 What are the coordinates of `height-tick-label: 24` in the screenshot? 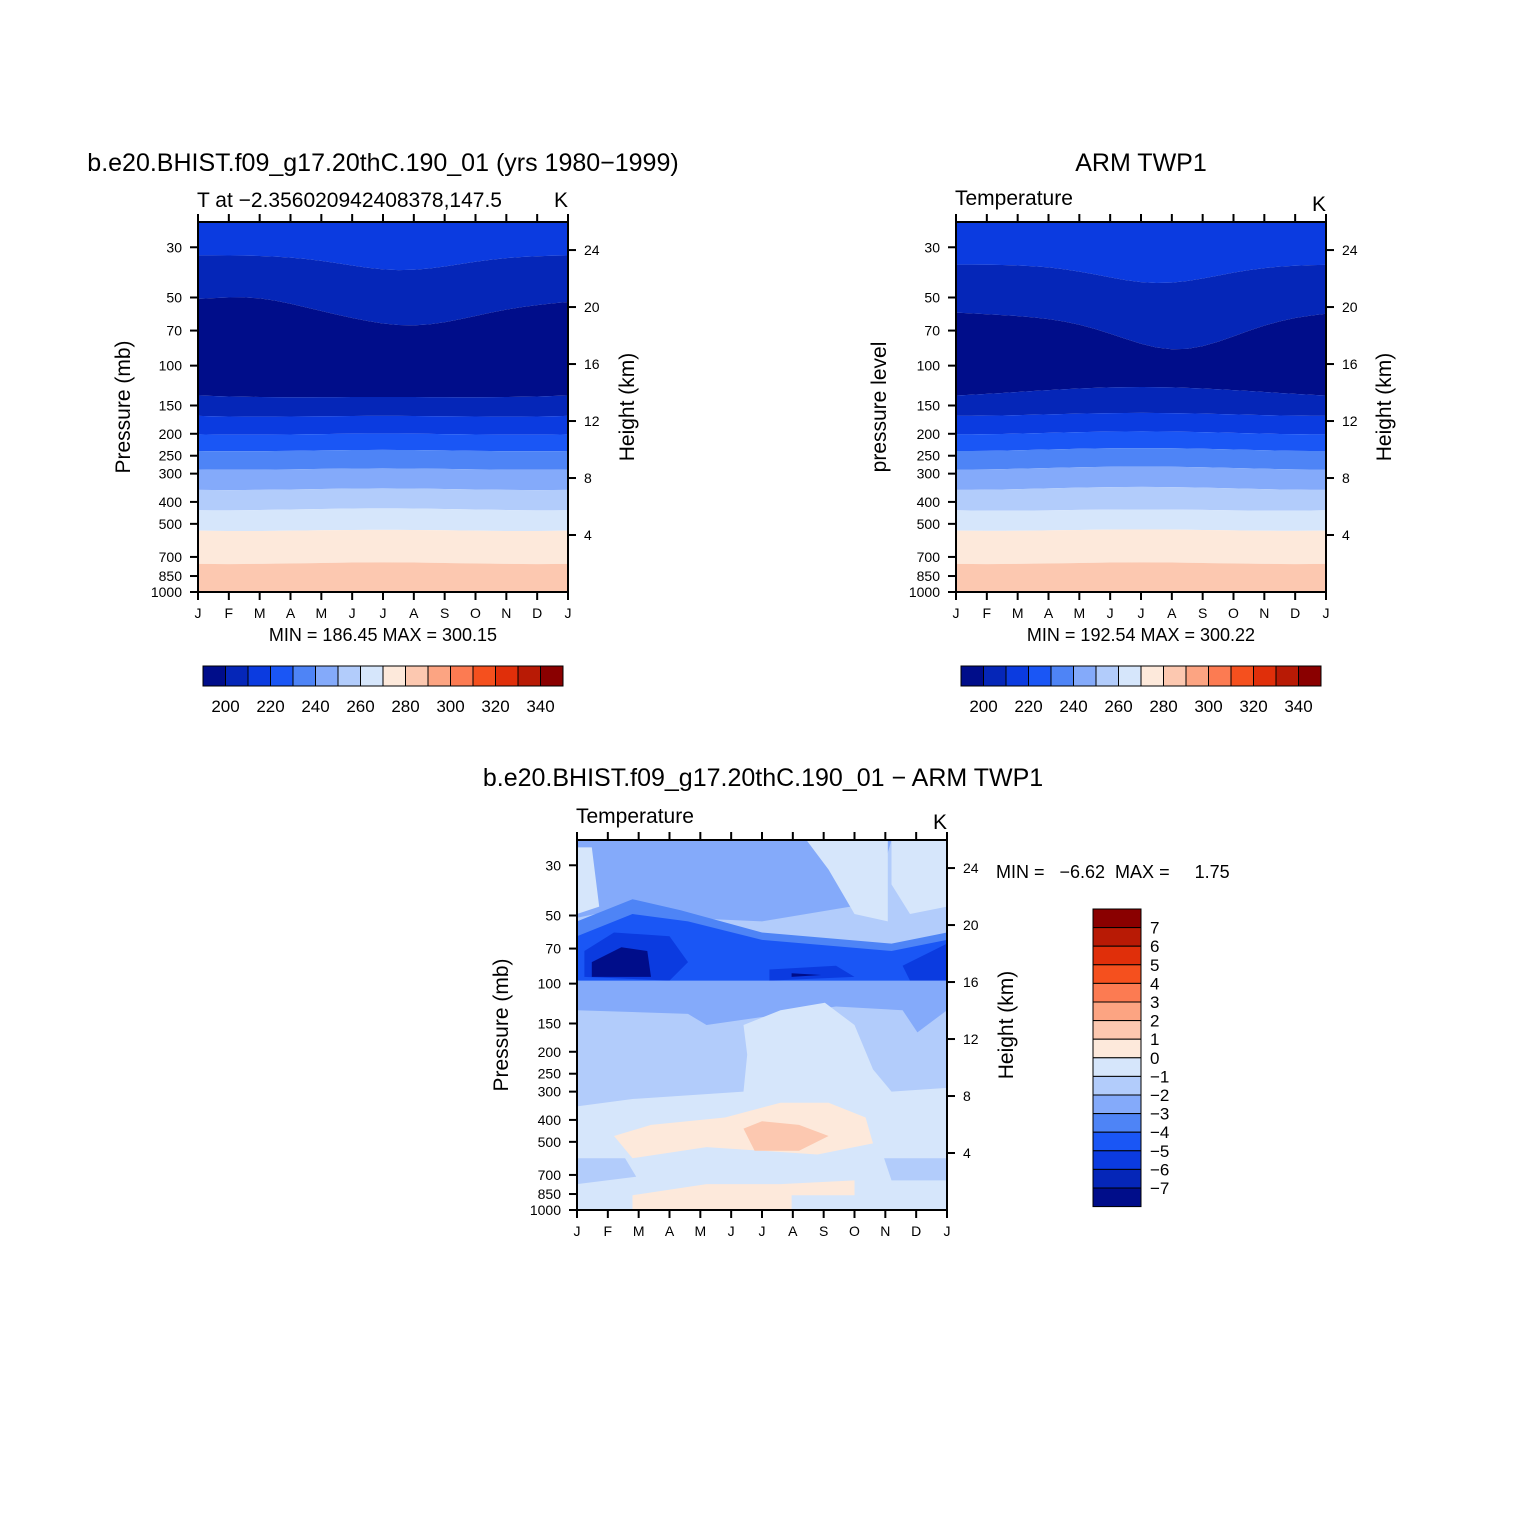 It's located at (592, 250).